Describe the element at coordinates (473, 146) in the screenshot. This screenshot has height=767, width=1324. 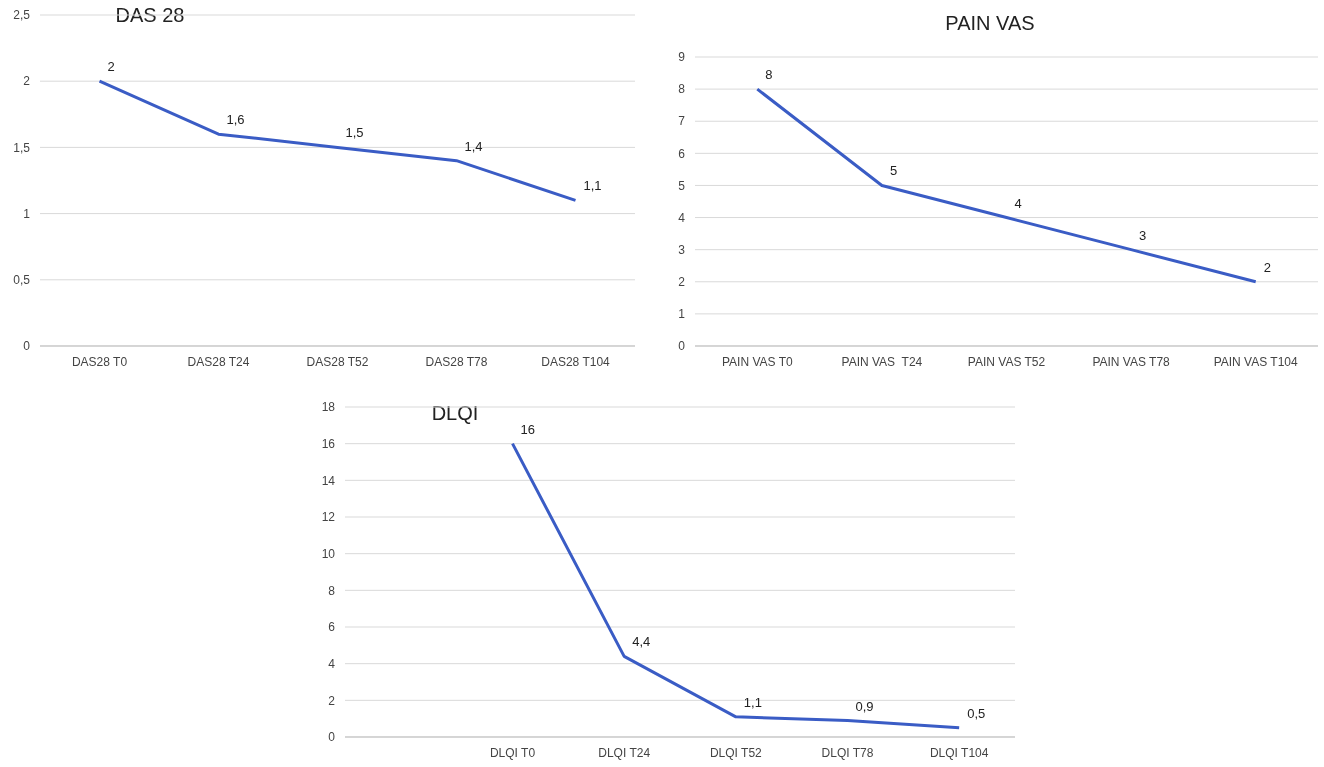
I see `data-label: 1,4` at that location.